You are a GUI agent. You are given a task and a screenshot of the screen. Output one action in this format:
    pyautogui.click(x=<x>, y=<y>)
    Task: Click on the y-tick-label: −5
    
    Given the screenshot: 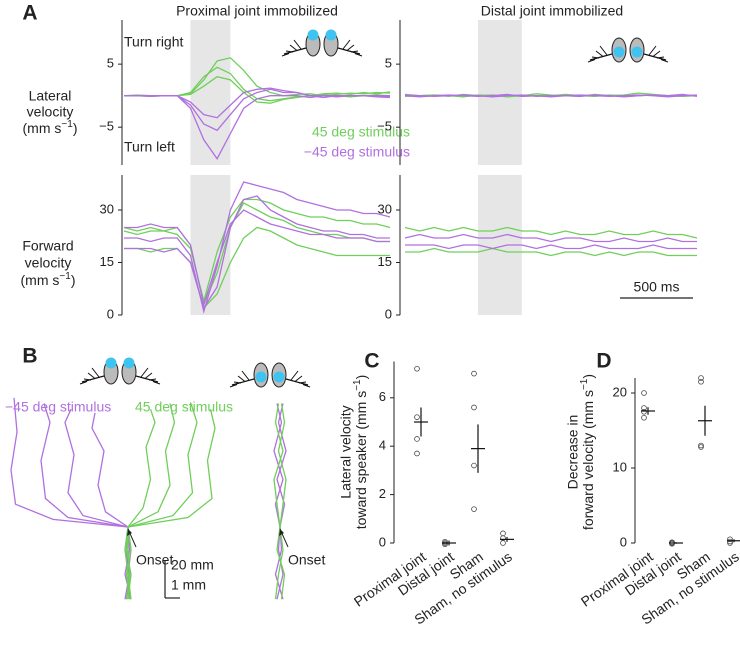 What is the action you would take?
    pyautogui.click(x=106, y=126)
    